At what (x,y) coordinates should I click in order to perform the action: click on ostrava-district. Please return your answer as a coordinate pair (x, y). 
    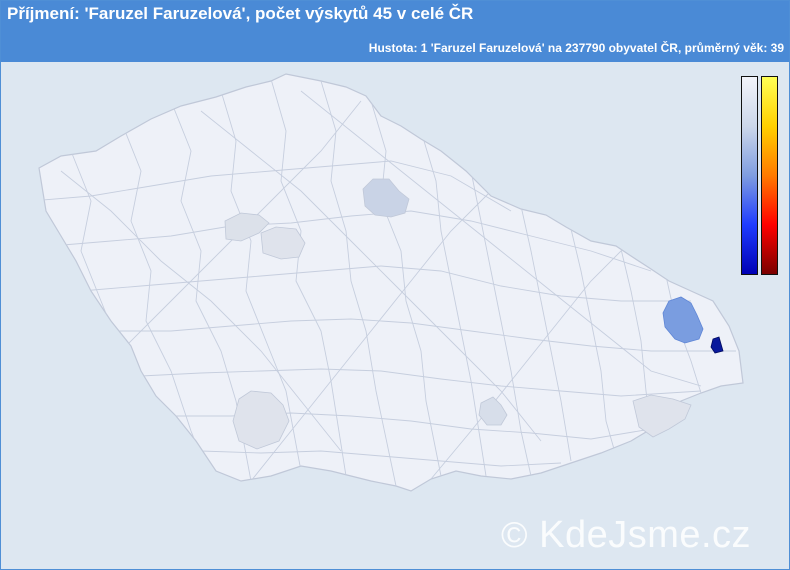
    Looking at the image, I should click on (683, 320).